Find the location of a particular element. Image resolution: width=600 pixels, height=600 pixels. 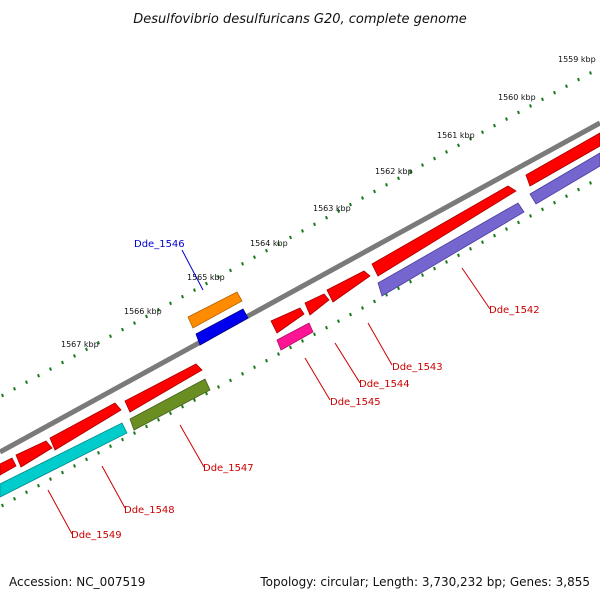

tick-label-1567: 1567 kbp is located at coordinates (80, 344).